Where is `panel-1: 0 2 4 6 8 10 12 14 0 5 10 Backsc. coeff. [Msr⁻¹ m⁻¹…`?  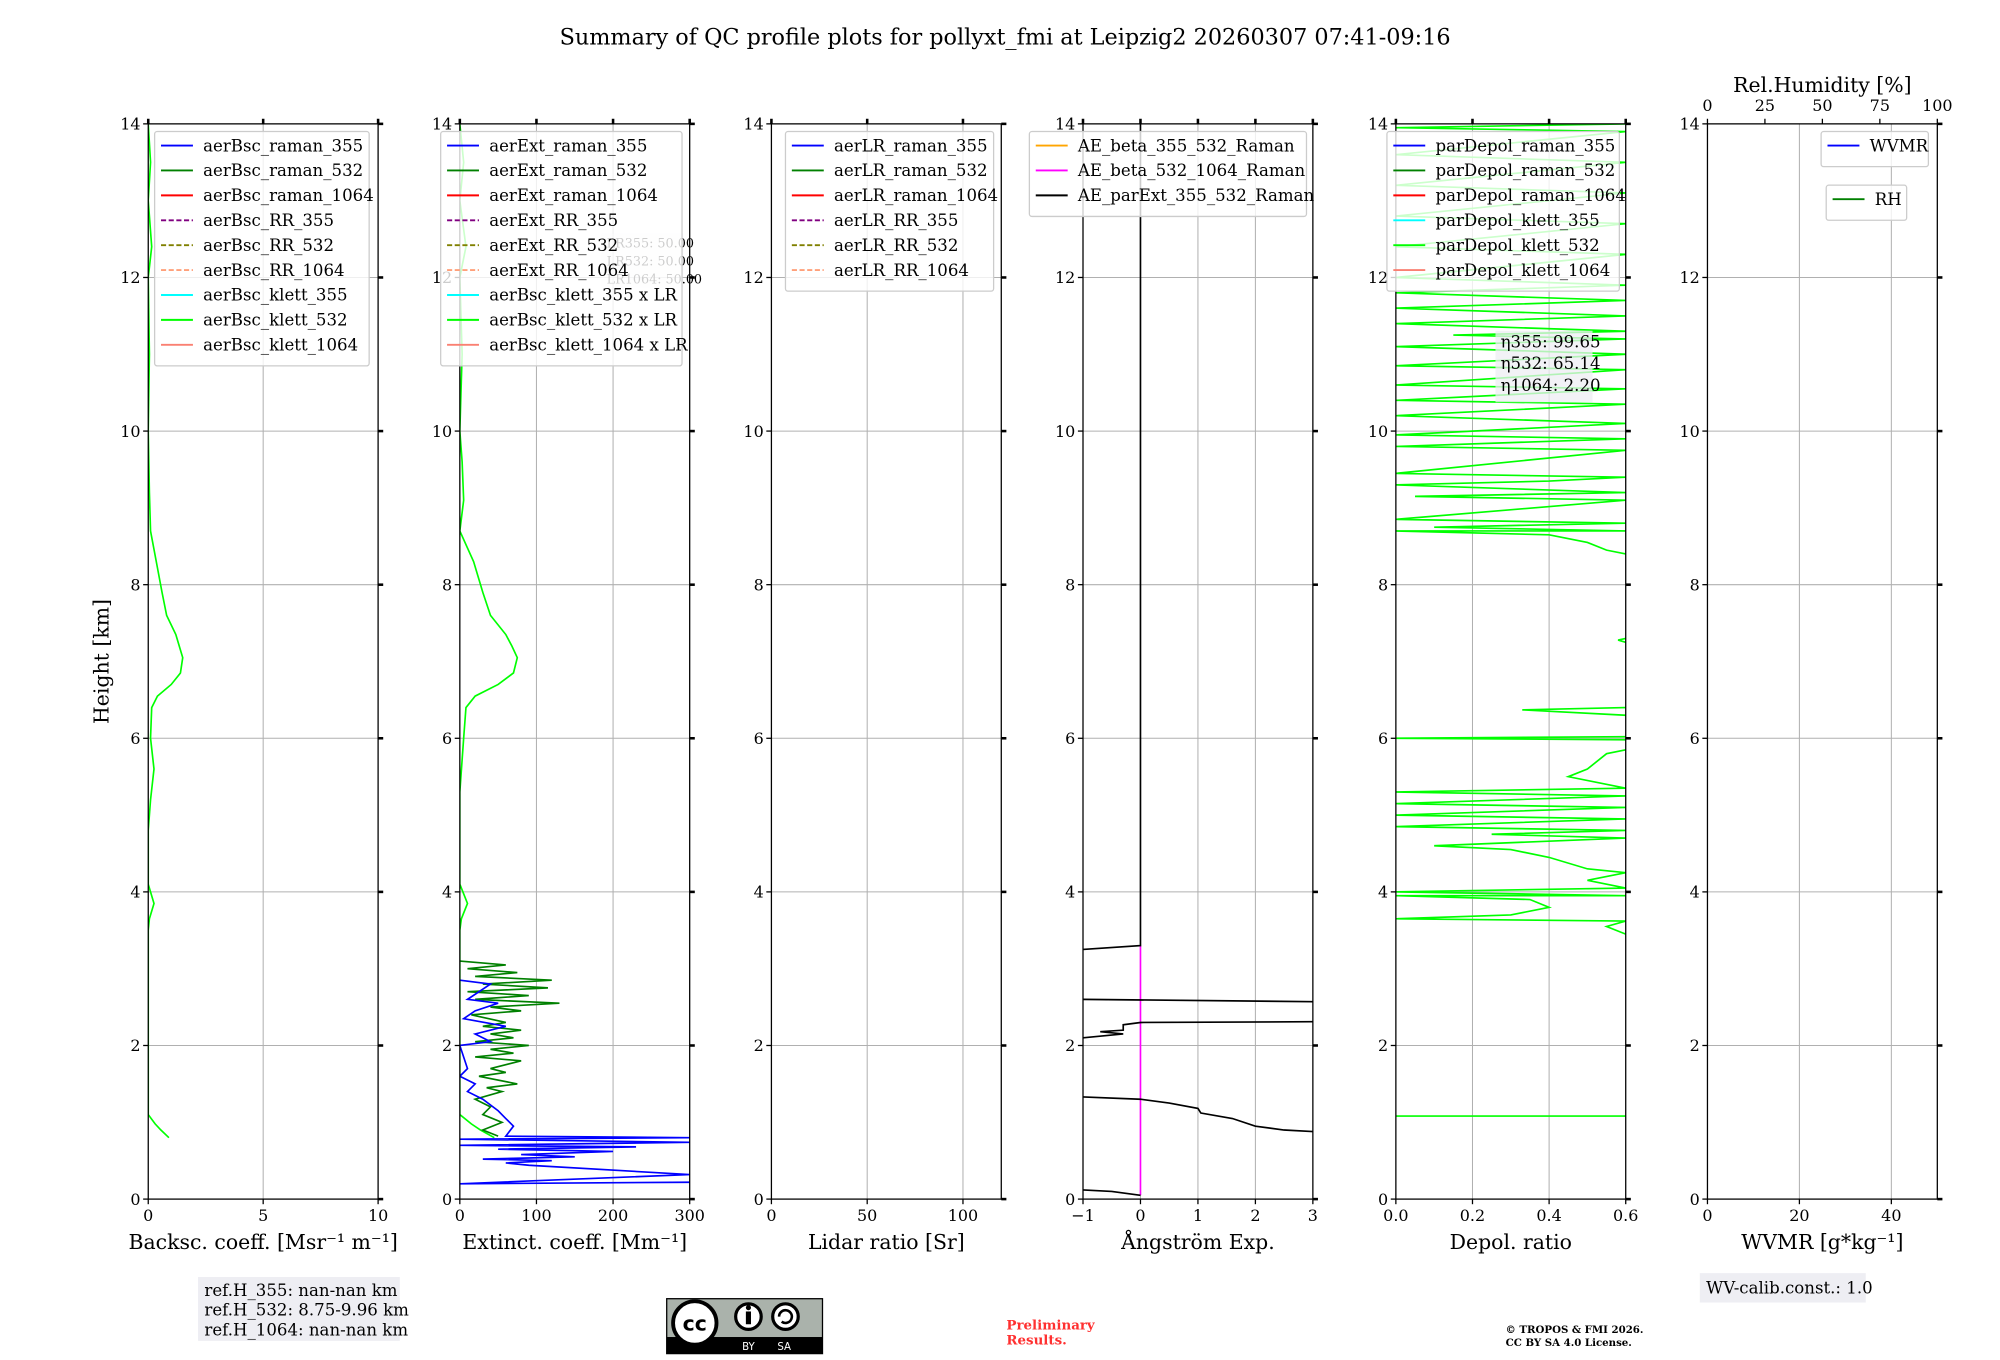
panel-1: 0 2 4 6 8 10 12 14 0 5 10 Backsc. coeff. [Msr⁻¹ m⁻¹… is located at coordinates (259, 684).